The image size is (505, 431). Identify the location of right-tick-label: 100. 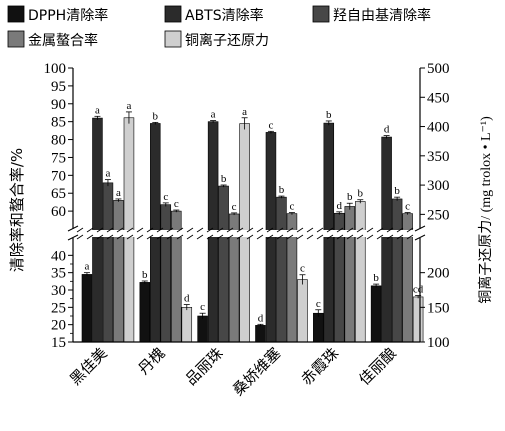
(438, 343).